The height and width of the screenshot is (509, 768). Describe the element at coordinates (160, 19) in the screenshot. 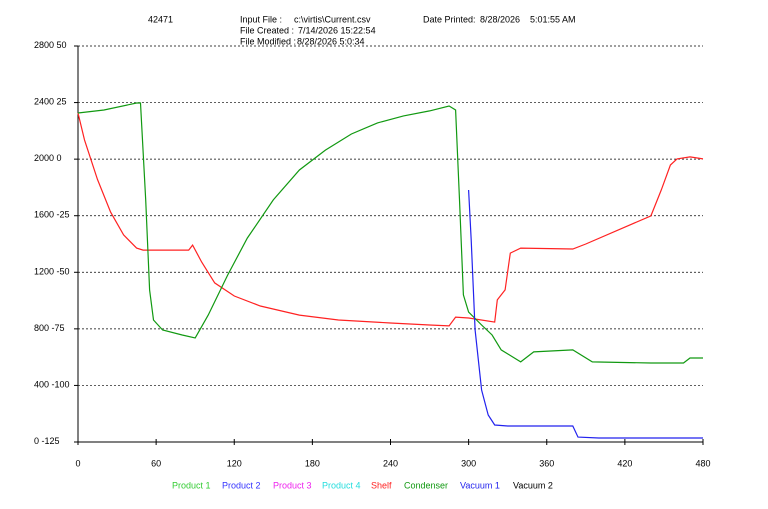

I see `file-id: 42471` at that location.